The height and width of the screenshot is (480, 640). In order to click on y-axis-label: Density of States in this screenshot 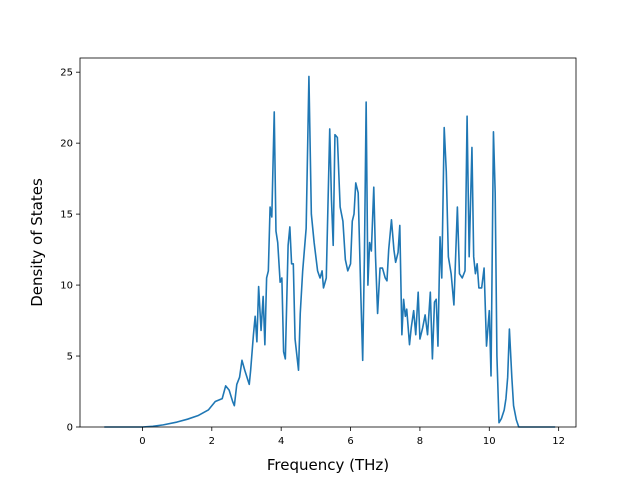, I will do `click(37, 242)`.